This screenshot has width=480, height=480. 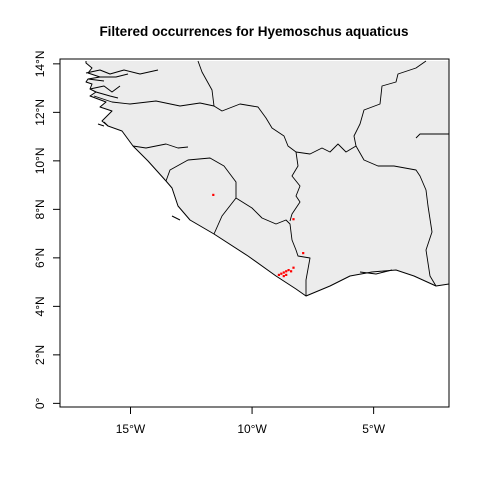 What do you see at coordinates (40, 63) in the screenshot?
I see `y-tick-label: 14°N` at bounding box center [40, 63].